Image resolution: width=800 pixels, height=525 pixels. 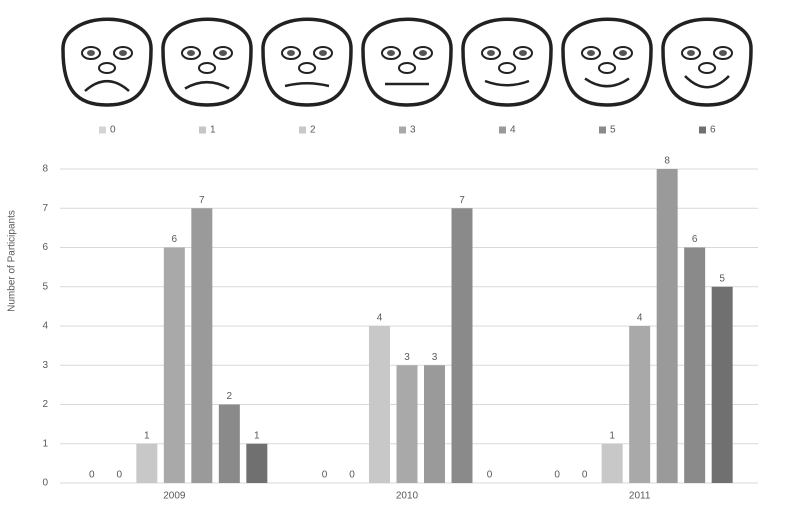 I want to click on y-tick-label: 4, so click(x=45, y=326).